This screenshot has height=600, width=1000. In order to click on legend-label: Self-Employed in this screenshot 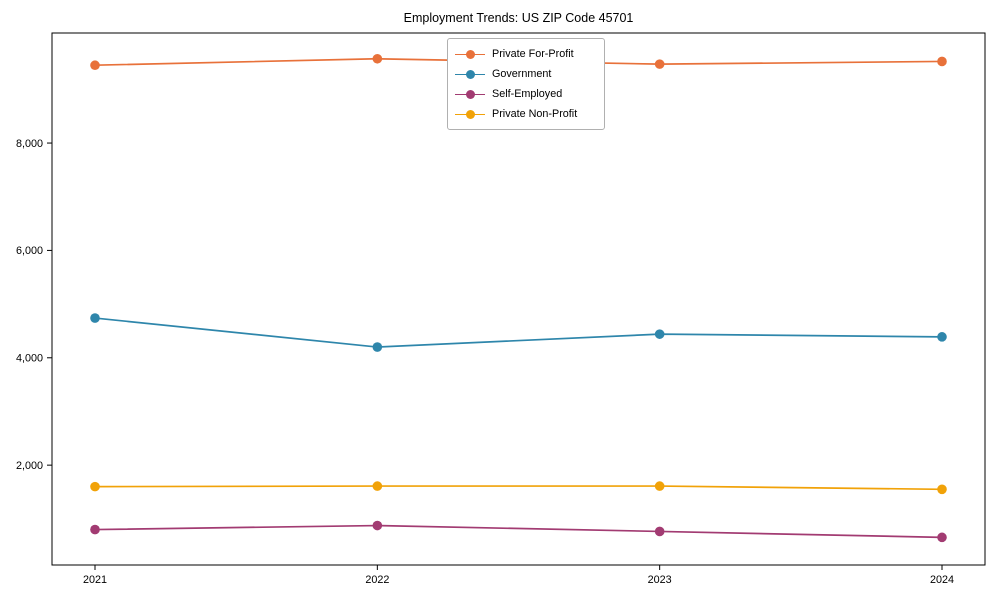, I will do `click(527, 94)`.